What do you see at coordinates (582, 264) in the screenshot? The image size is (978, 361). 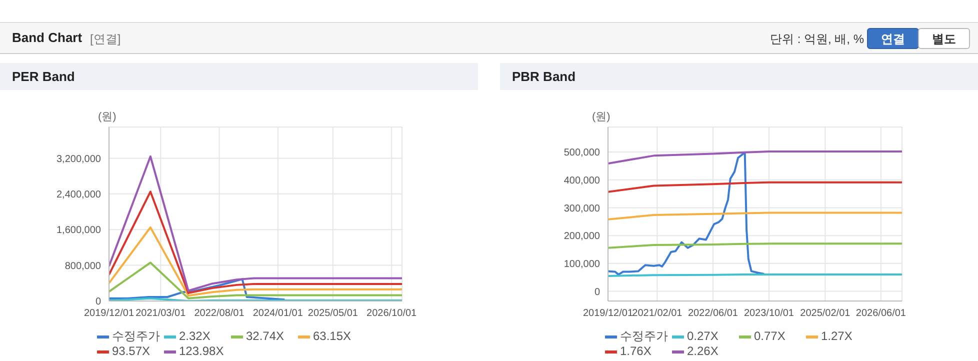 I see `y-tick-label: 100,000` at bounding box center [582, 264].